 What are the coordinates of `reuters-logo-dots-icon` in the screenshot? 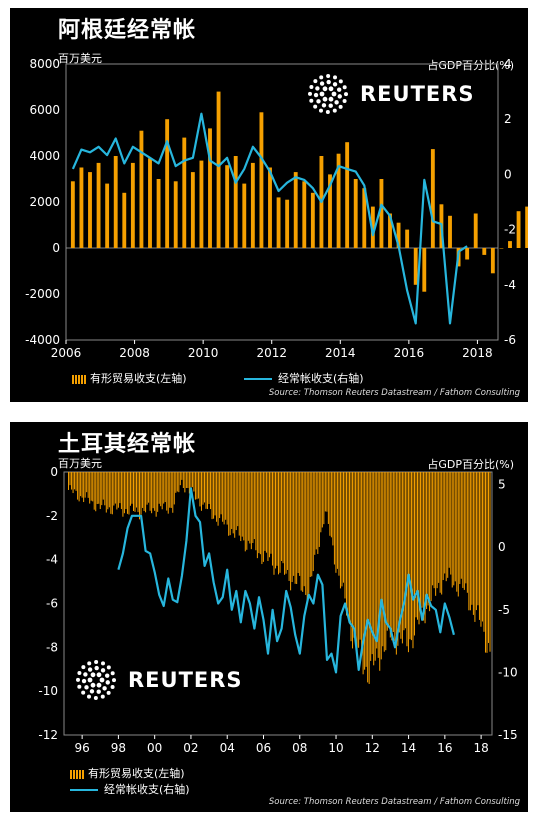 It's located at (328, 94).